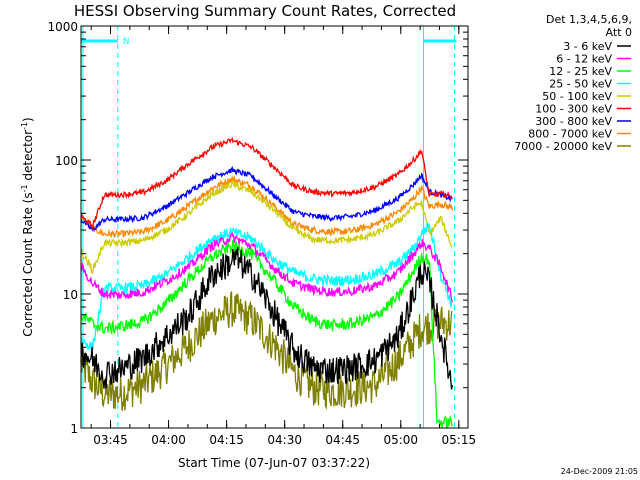 This screenshot has height=480, width=640. I want to click on legend-label-2: 12 - 25 keV, so click(580, 71).